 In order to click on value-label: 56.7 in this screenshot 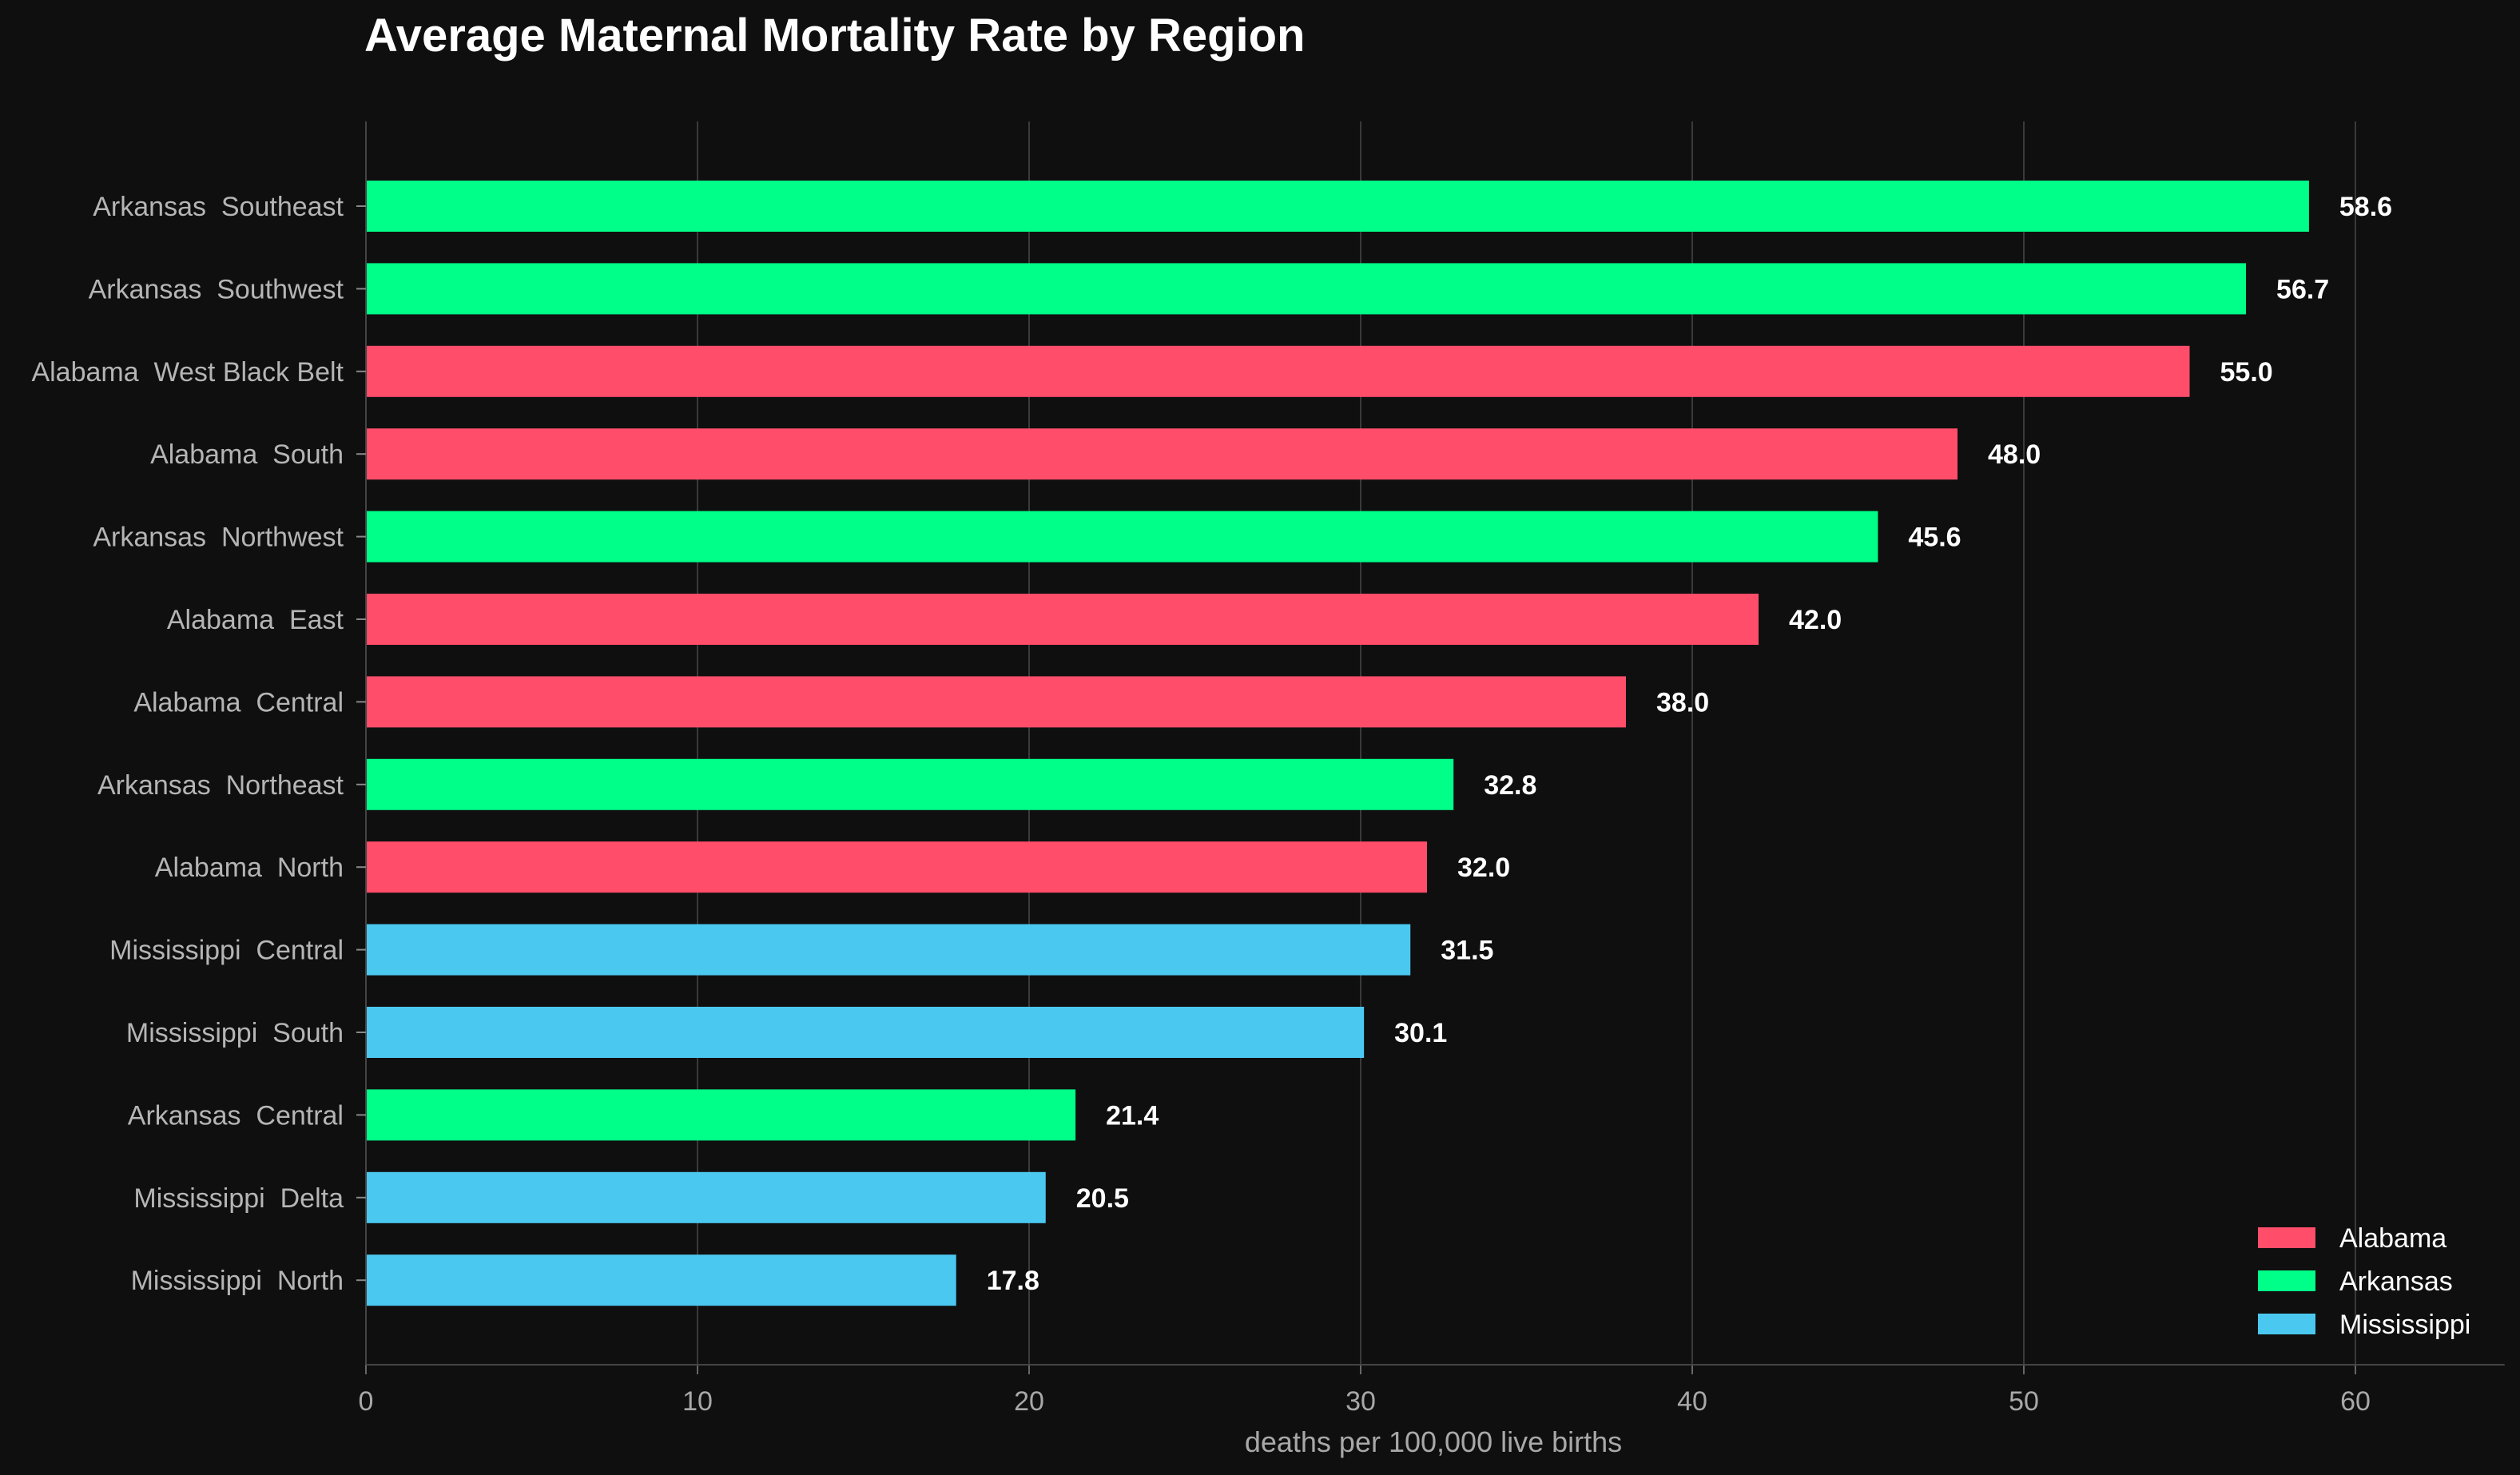, I will do `click(2302, 289)`.